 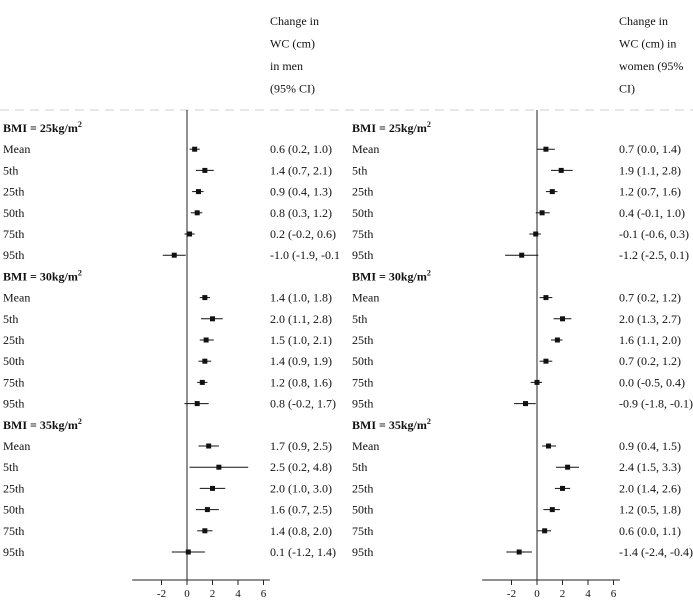 What do you see at coordinates (650, 319) in the screenshot?
I see `estimate-ci-text: 2.0 (1.3, 2.7)` at bounding box center [650, 319].